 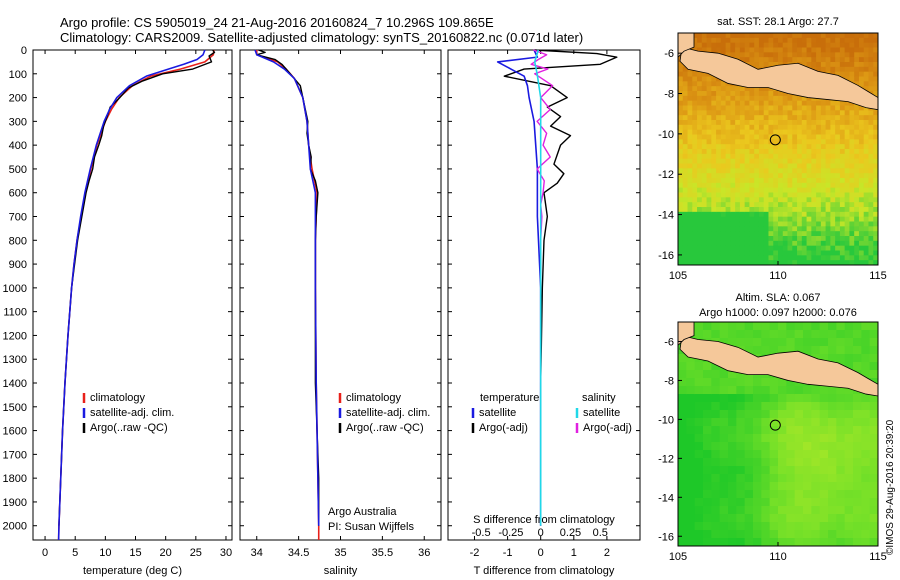 What do you see at coordinates (519, 287) in the screenshot?
I see `series-line-temp-satellite` at bounding box center [519, 287].